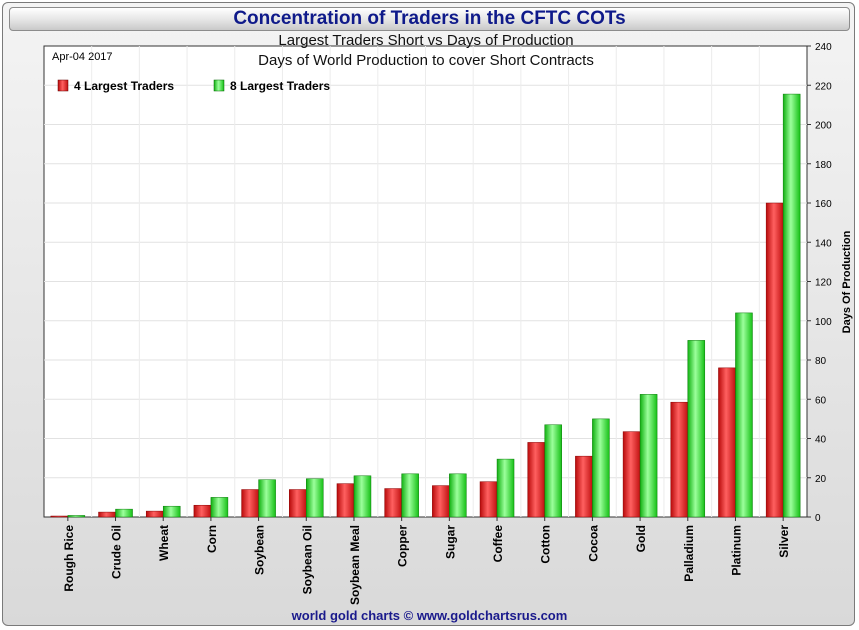  Describe the element at coordinates (441, 501) in the screenshot. I see `bar-4-largest-sugar` at that location.